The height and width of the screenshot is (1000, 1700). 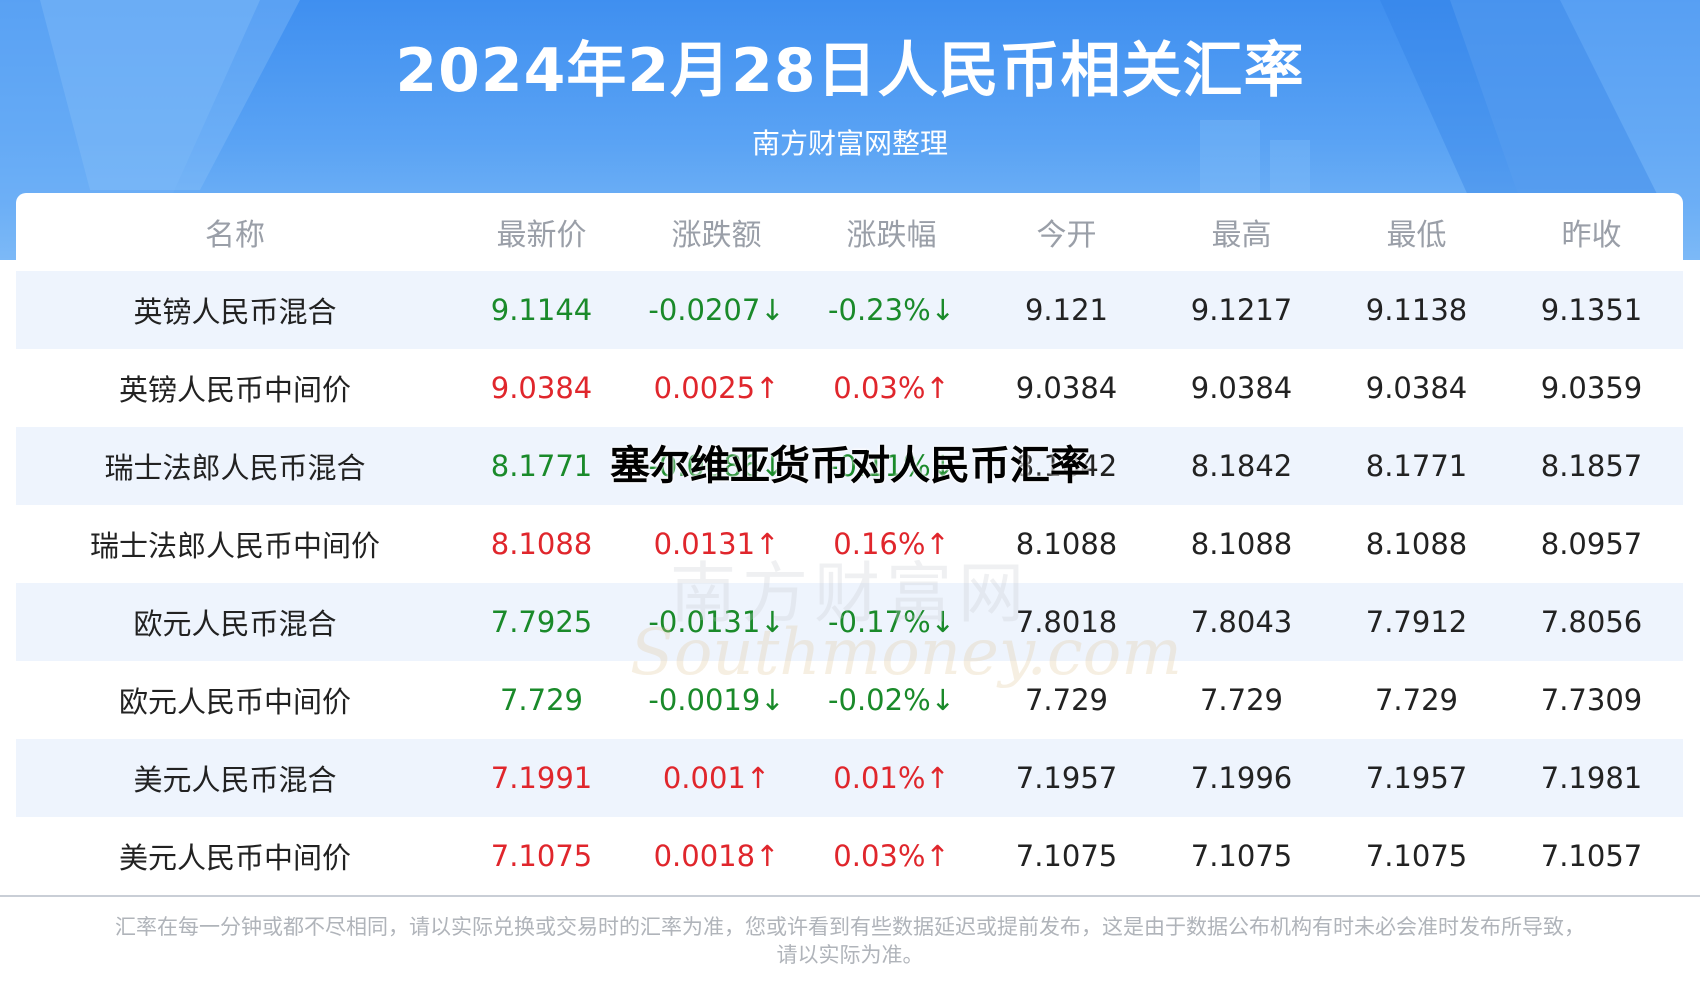 I want to click on row-prev: 7.8056, so click(x=1591, y=622).